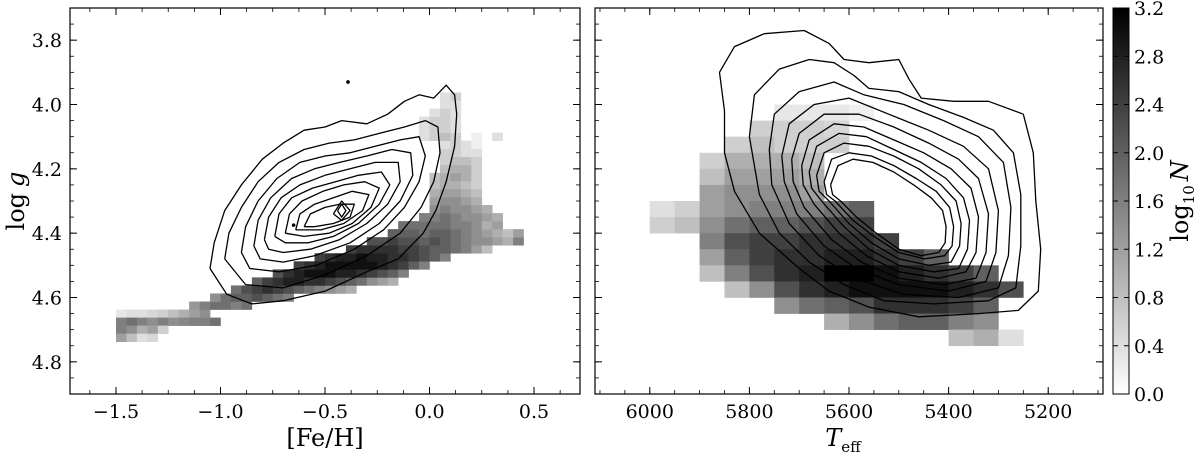 The image size is (1200, 459). What do you see at coordinates (534, 412) in the screenshot?
I see `x-tick-label: 0.5` at bounding box center [534, 412].